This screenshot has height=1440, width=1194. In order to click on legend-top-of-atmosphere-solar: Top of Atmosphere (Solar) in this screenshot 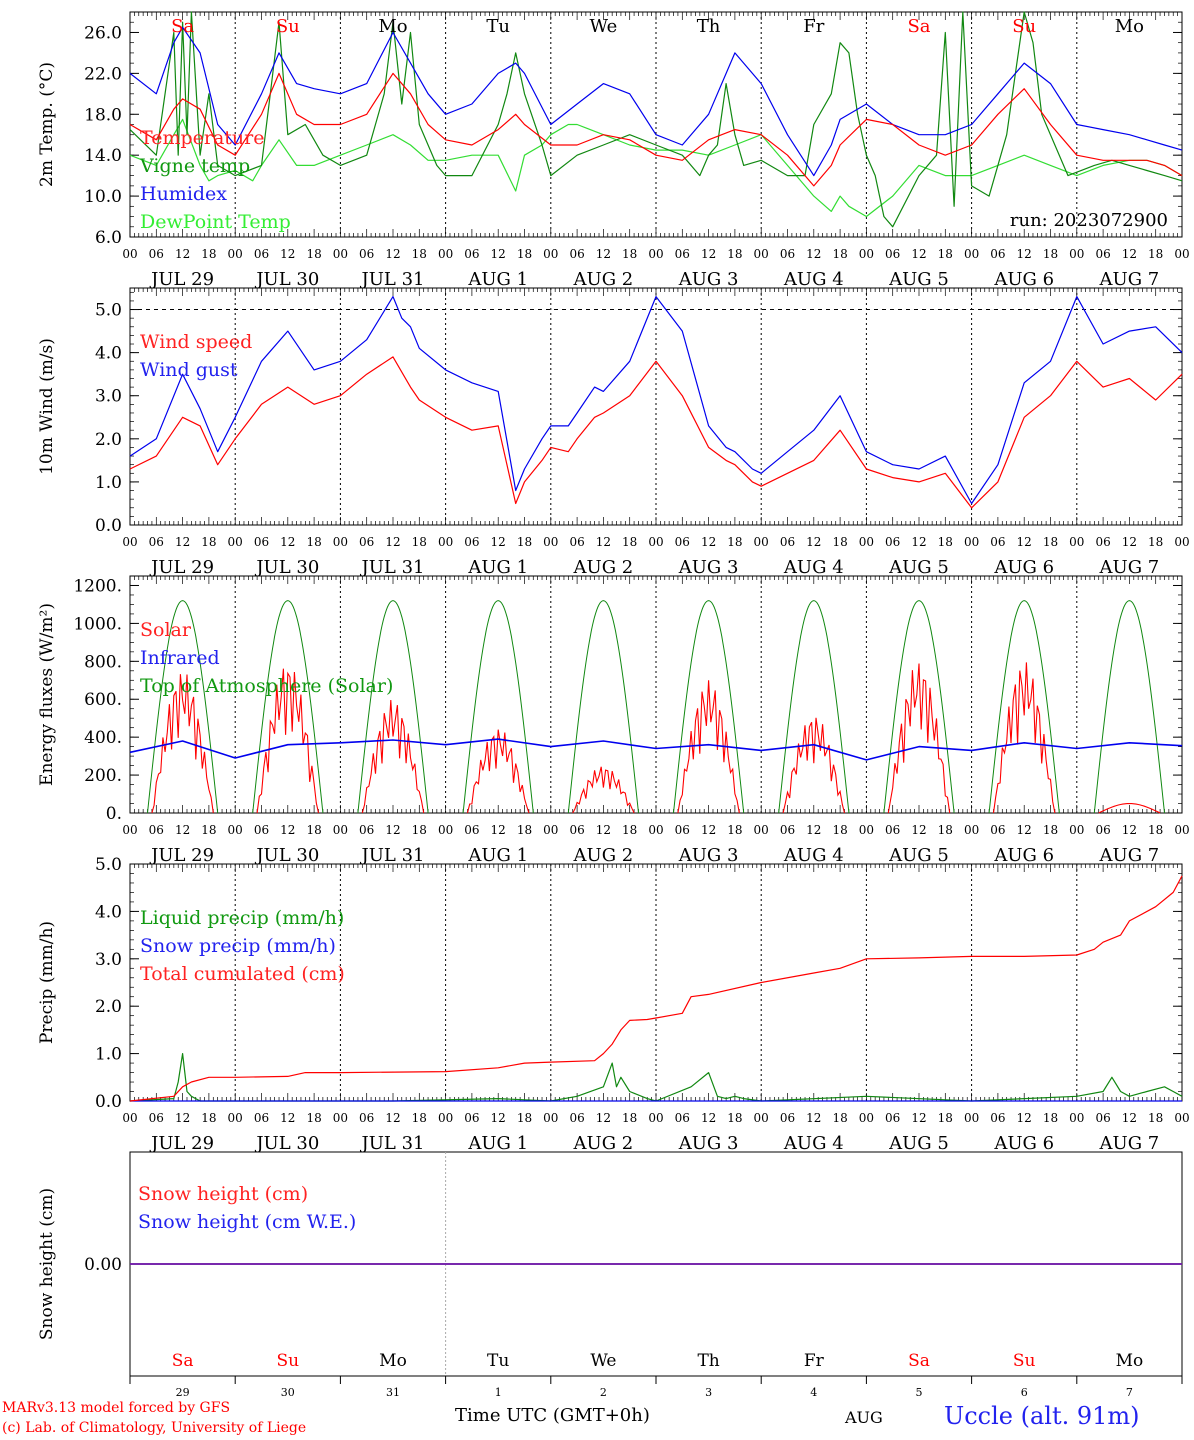, I will do `click(266, 686)`.